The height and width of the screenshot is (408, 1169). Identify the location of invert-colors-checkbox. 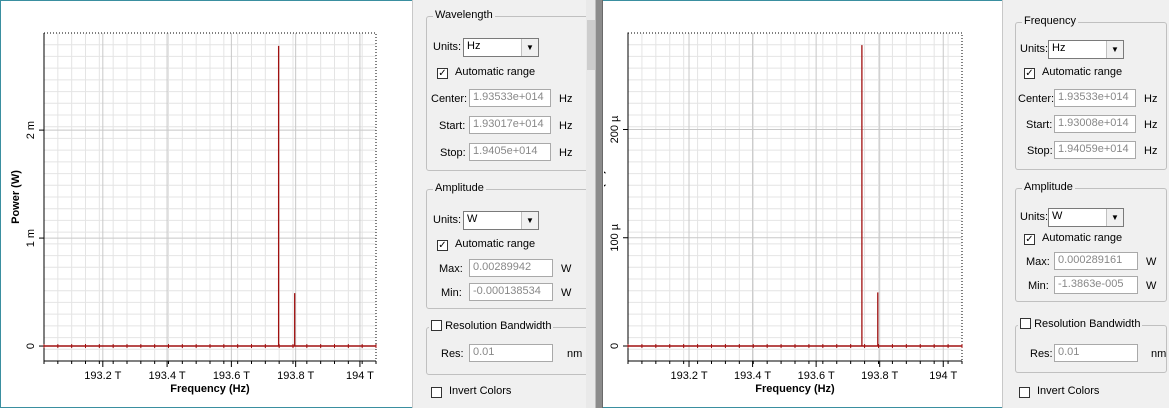
(436, 392).